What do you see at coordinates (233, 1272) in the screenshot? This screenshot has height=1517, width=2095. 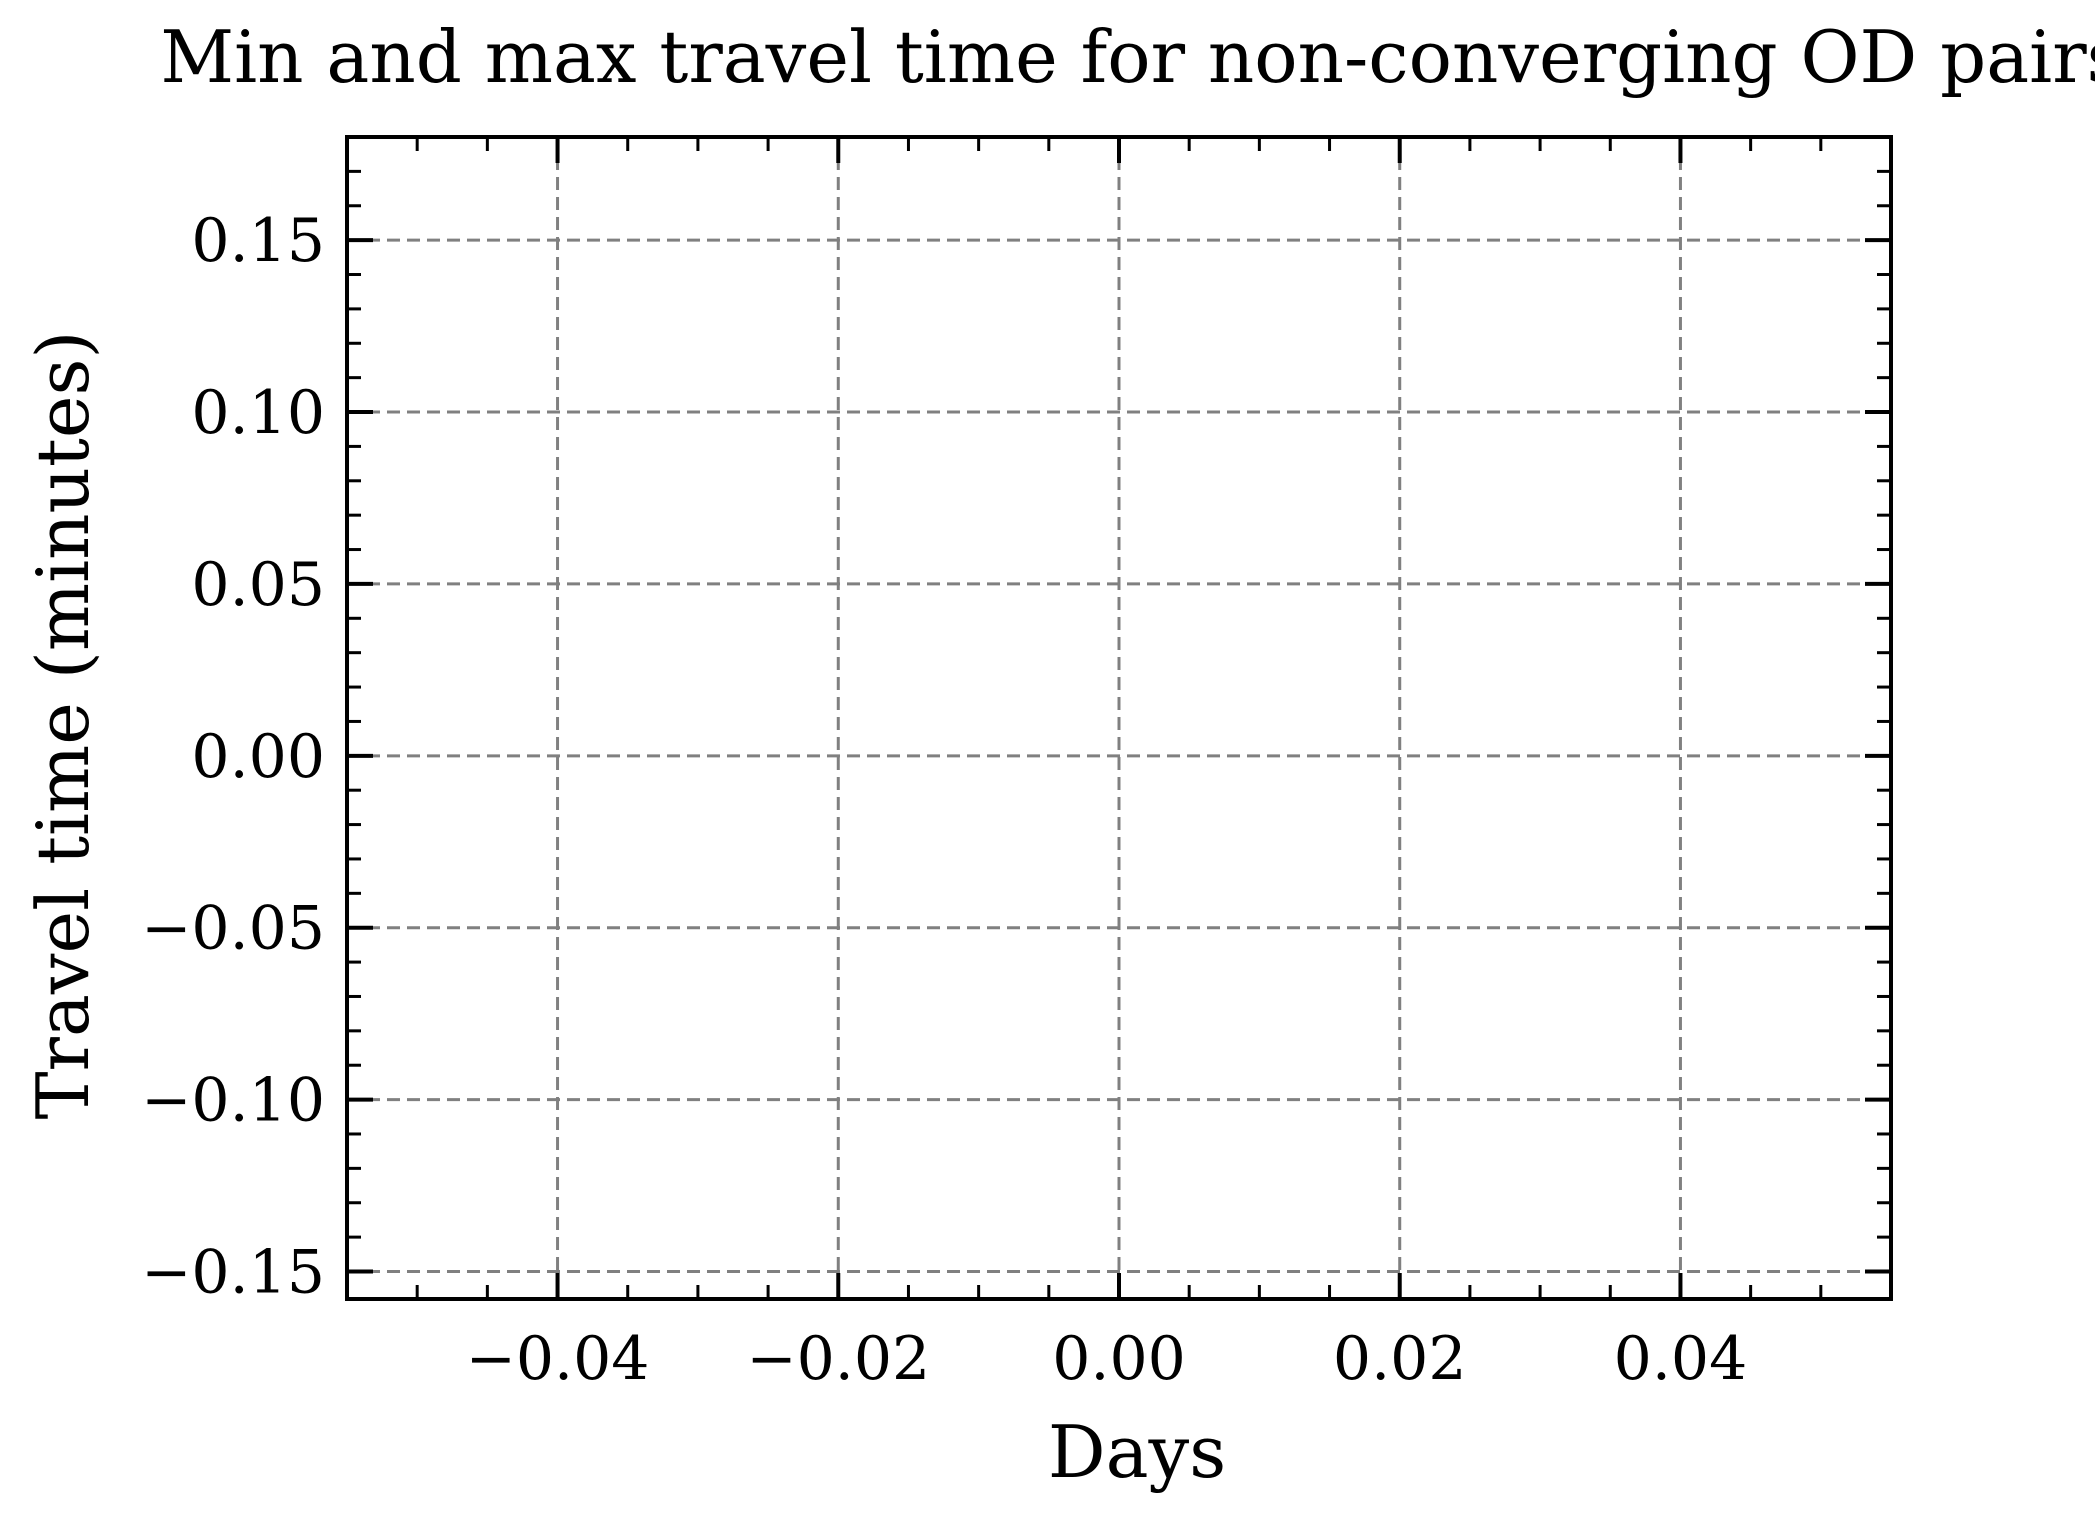 I see `y-tick-label: −0.15` at bounding box center [233, 1272].